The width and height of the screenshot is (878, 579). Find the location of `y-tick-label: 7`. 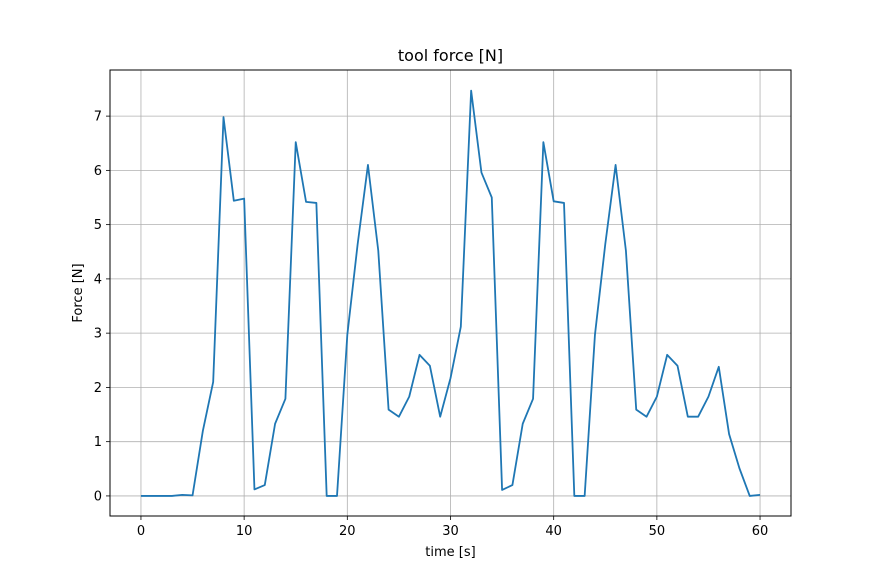

y-tick-label: 7 is located at coordinates (98, 117).